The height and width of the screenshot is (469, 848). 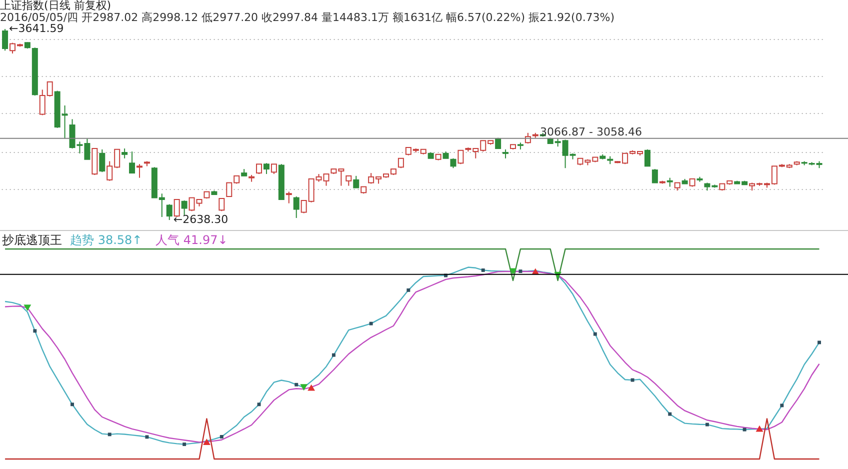 What do you see at coordinates (200, 219) in the screenshot?
I see `annotation: ←2638.30` at bounding box center [200, 219].